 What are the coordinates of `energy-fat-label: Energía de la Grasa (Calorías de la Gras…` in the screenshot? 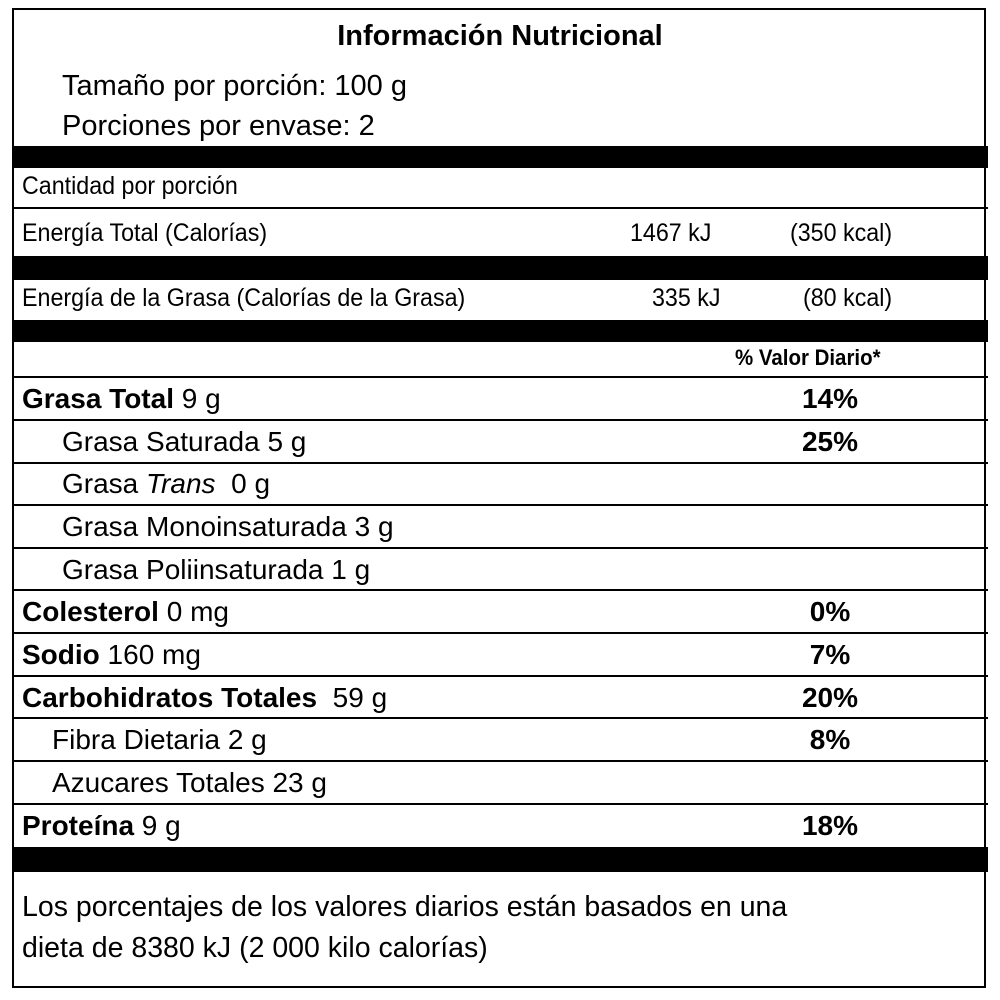 It's located at (244, 298).